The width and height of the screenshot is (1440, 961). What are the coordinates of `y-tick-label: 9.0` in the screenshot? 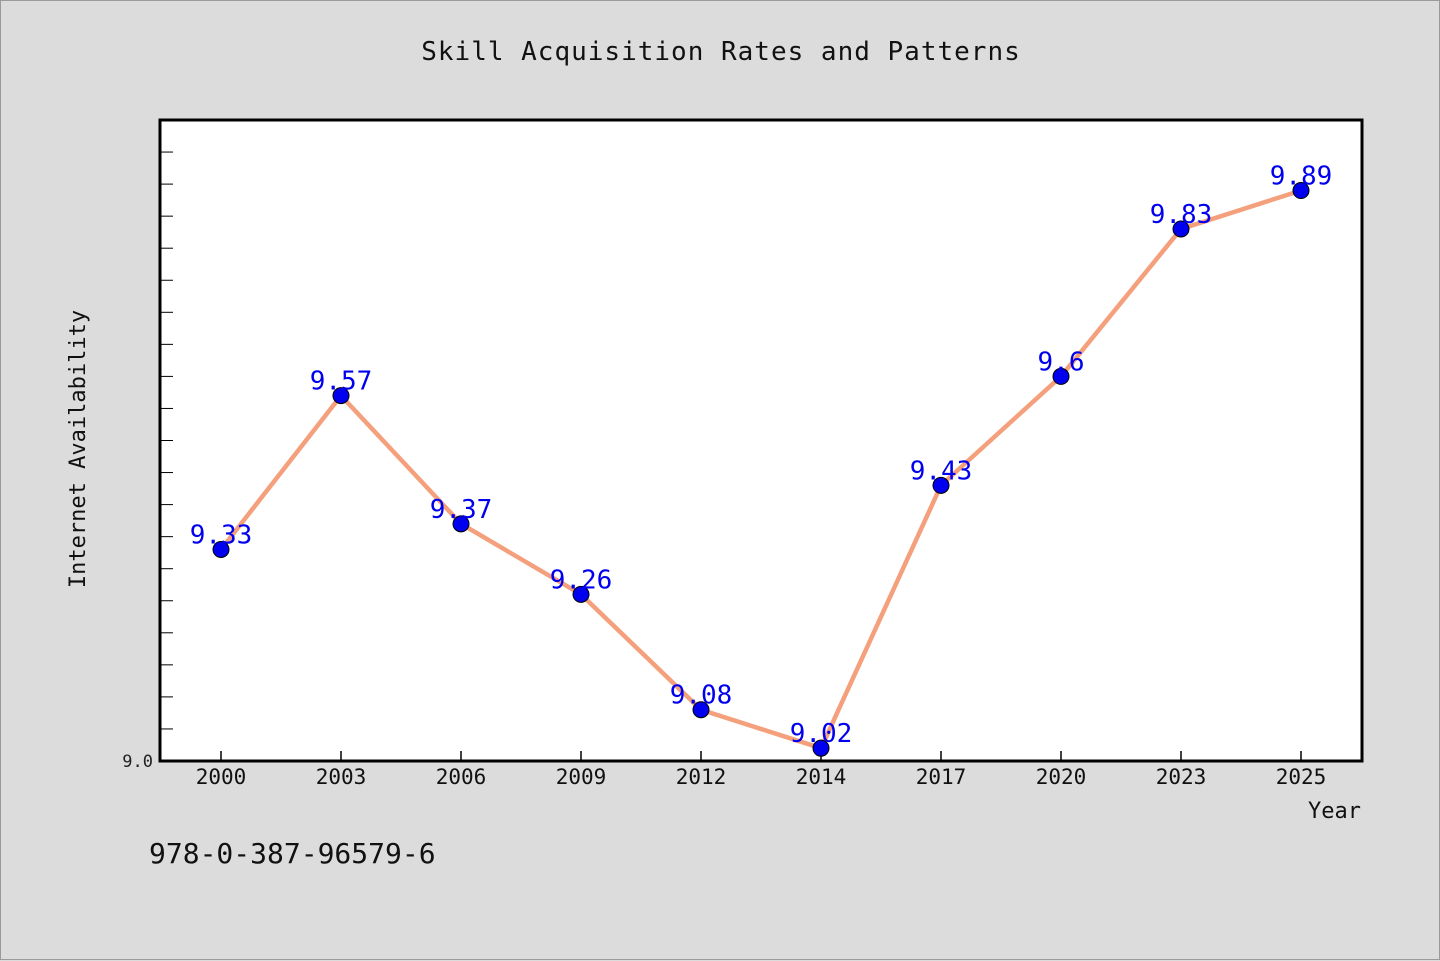 It's located at (137, 762).